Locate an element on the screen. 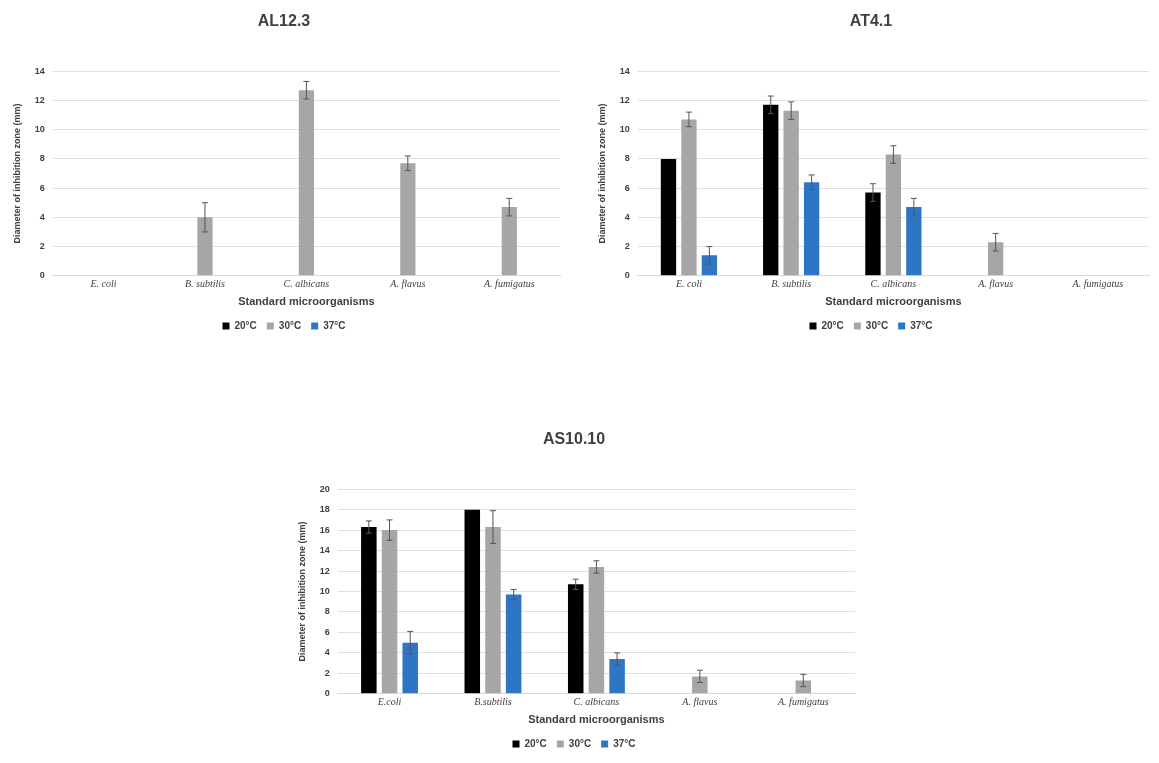 Image resolution: width=1159 pixels, height=763 pixels. chart-title: AT4.1 is located at coordinates (871, 21).